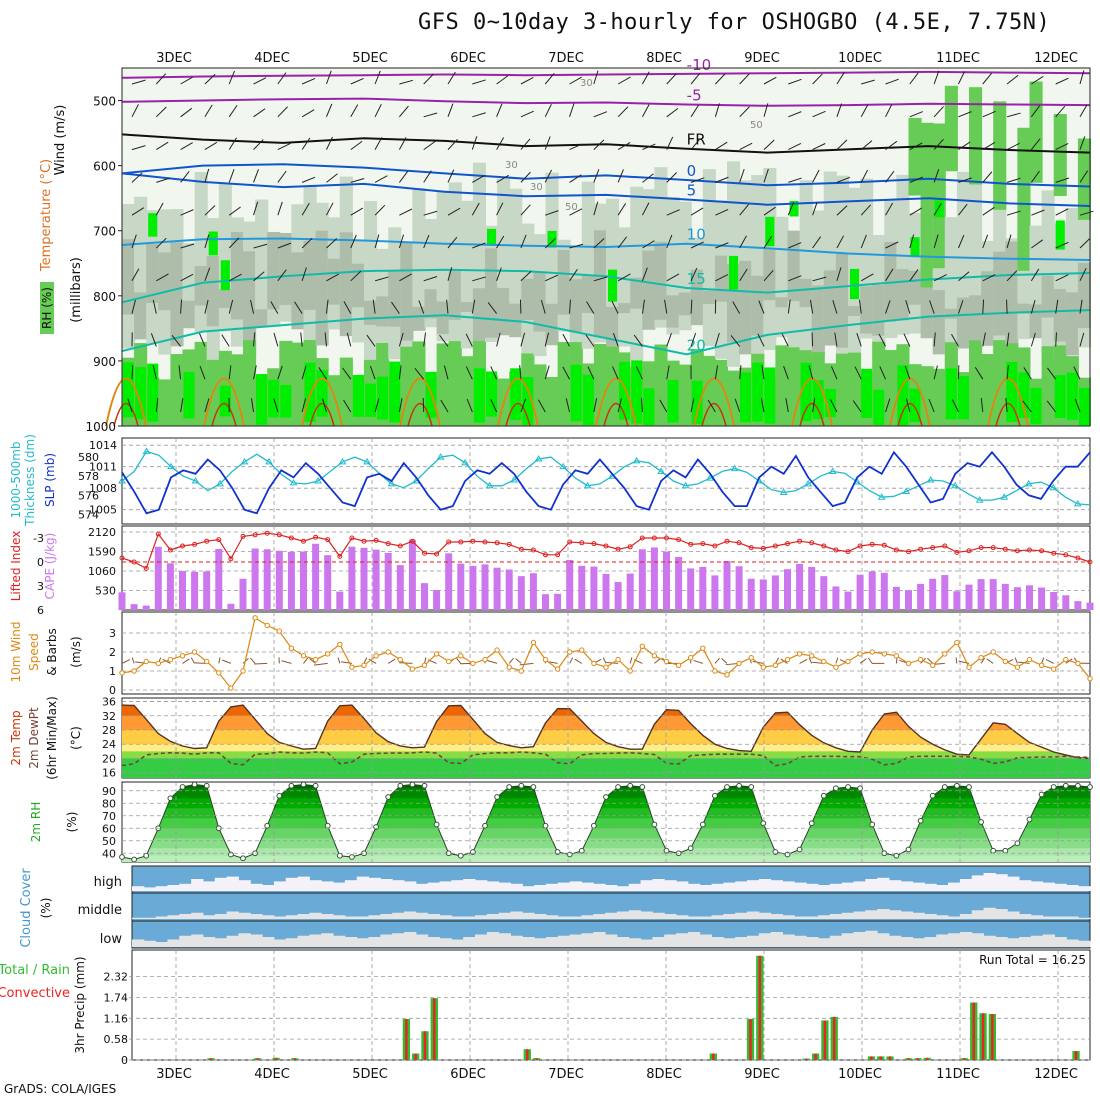 The height and width of the screenshot is (1100, 1100). What do you see at coordinates (103, 445) in the screenshot?
I see `slp-tick-label: 1014` at bounding box center [103, 445].